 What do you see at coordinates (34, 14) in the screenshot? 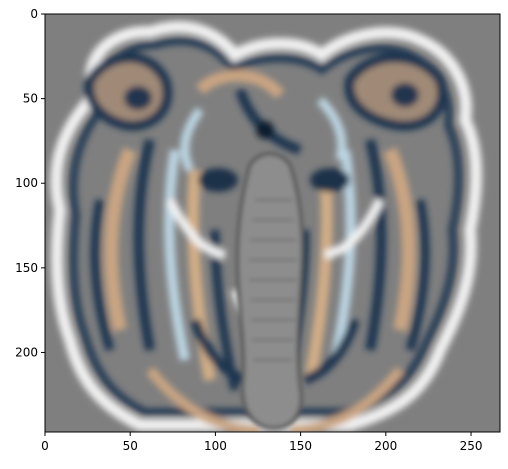
I see `y-tick-label: 0` at bounding box center [34, 14].